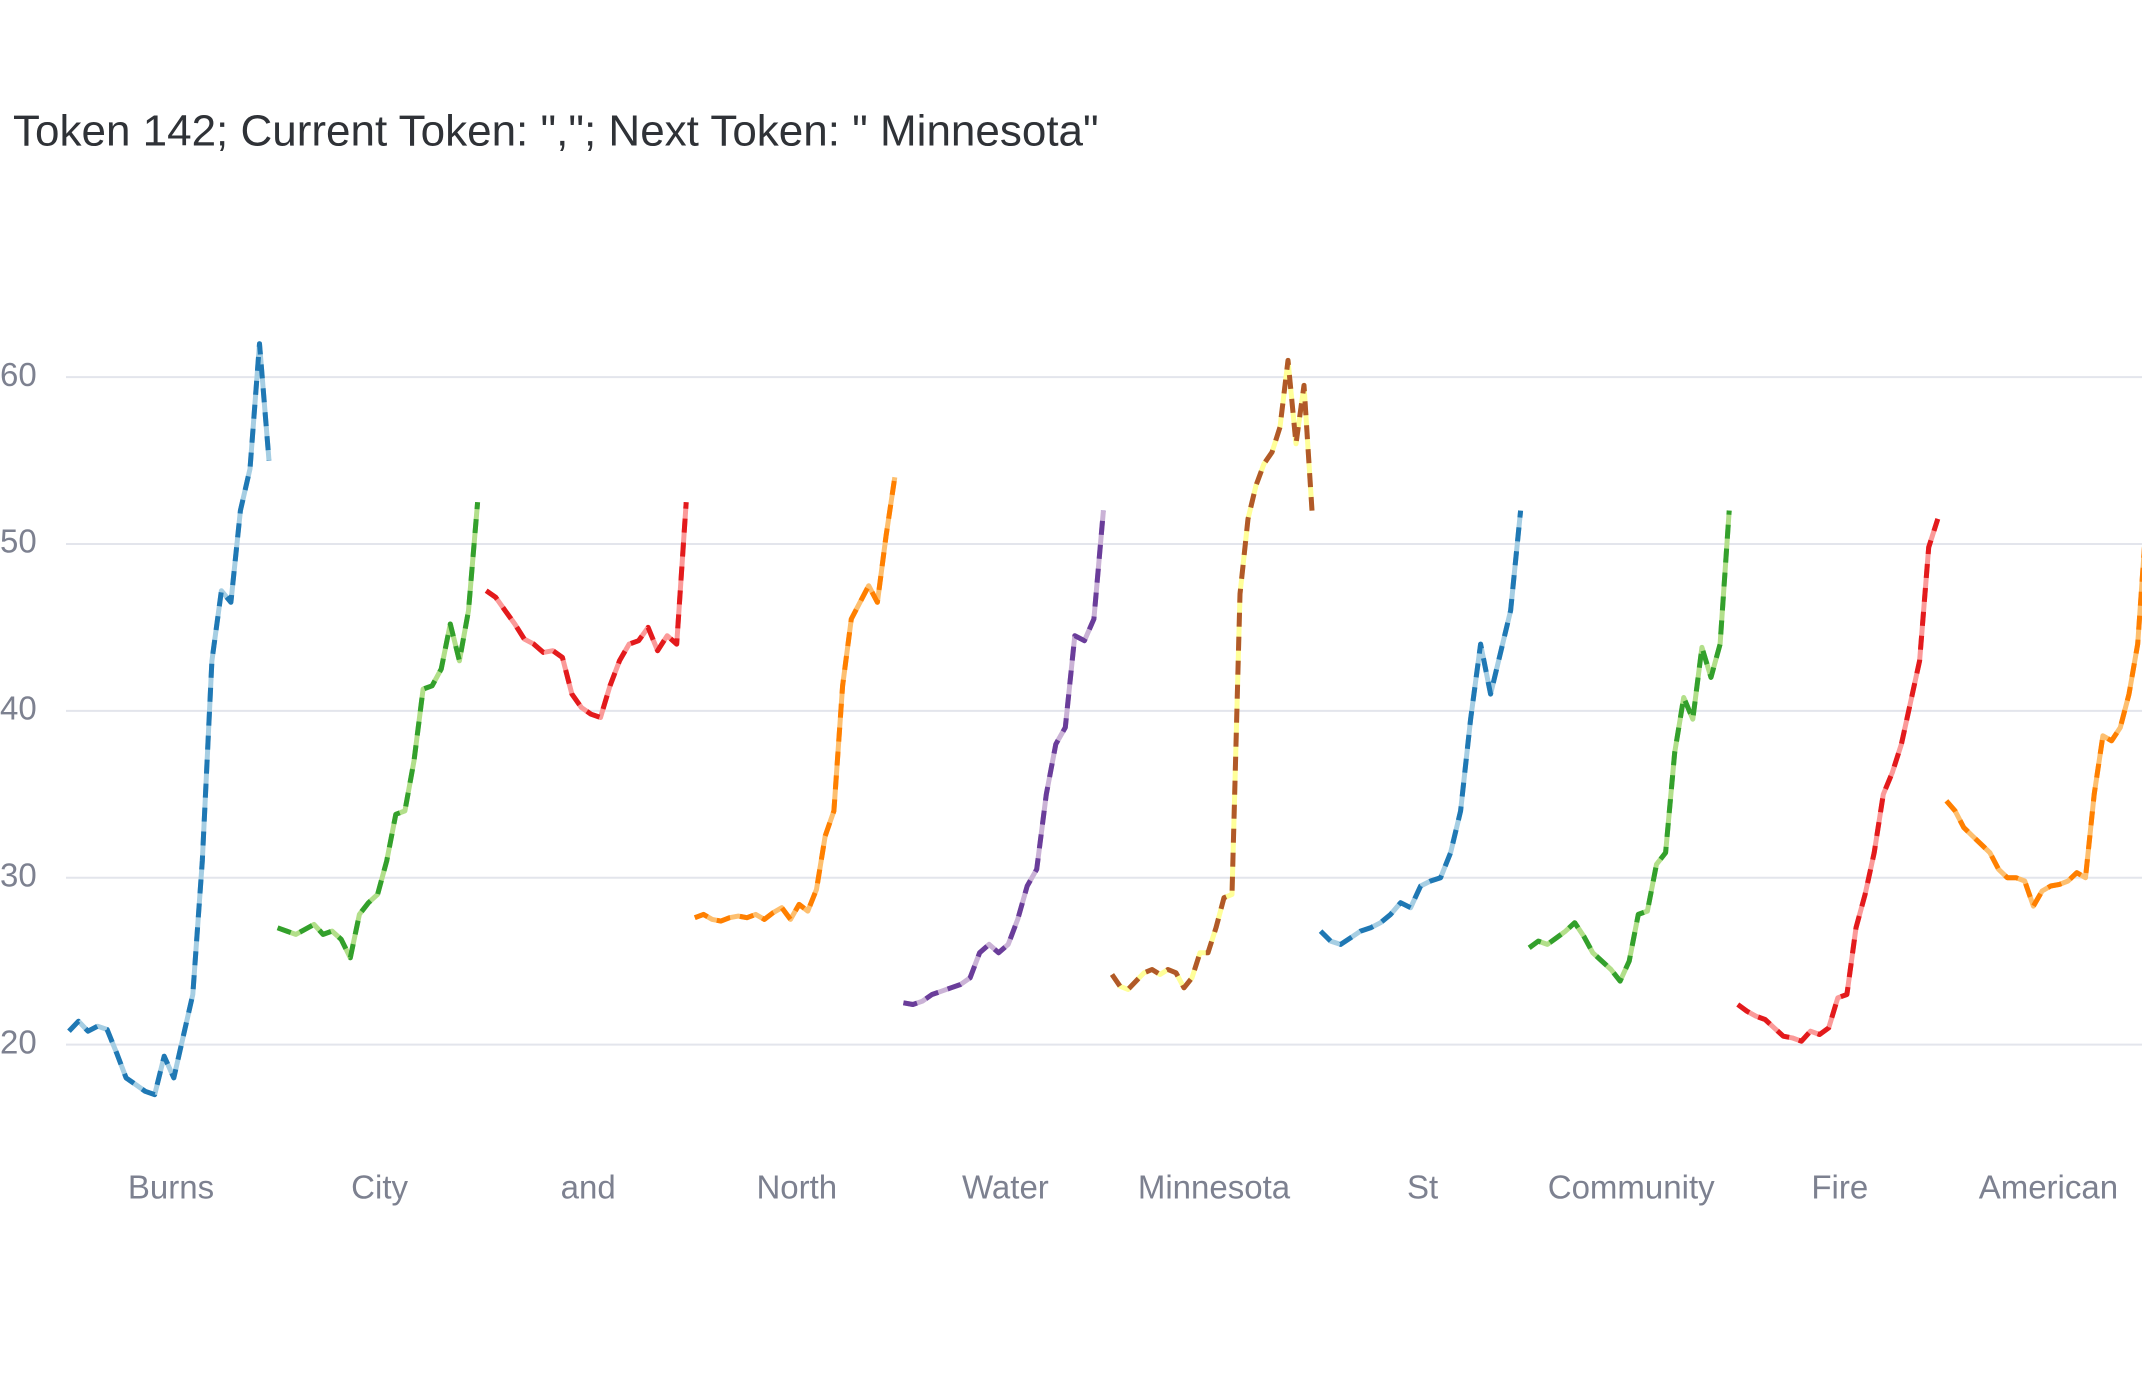  Describe the element at coordinates (1005, 1187) in the screenshot. I see `x-tick-label: Water` at that location.